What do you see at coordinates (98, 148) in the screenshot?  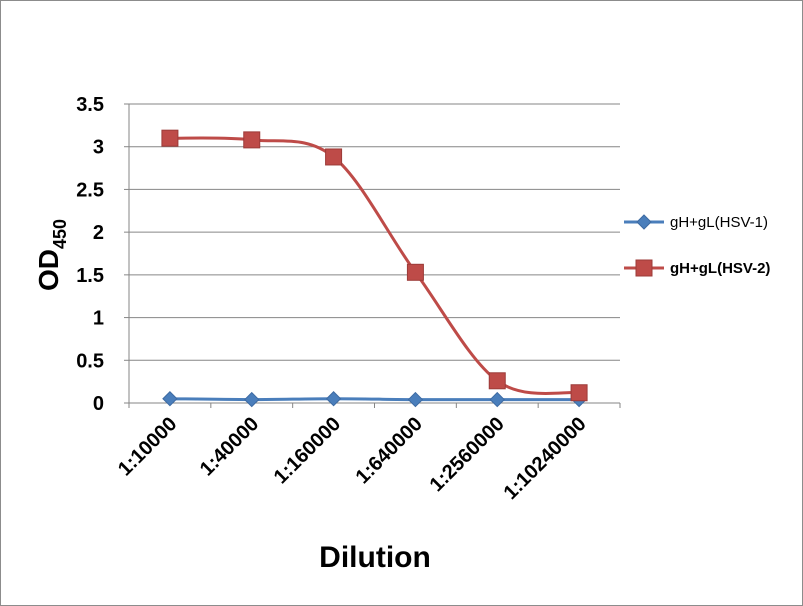 I see `y-tick-label: 3` at bounding box center [98, 148].